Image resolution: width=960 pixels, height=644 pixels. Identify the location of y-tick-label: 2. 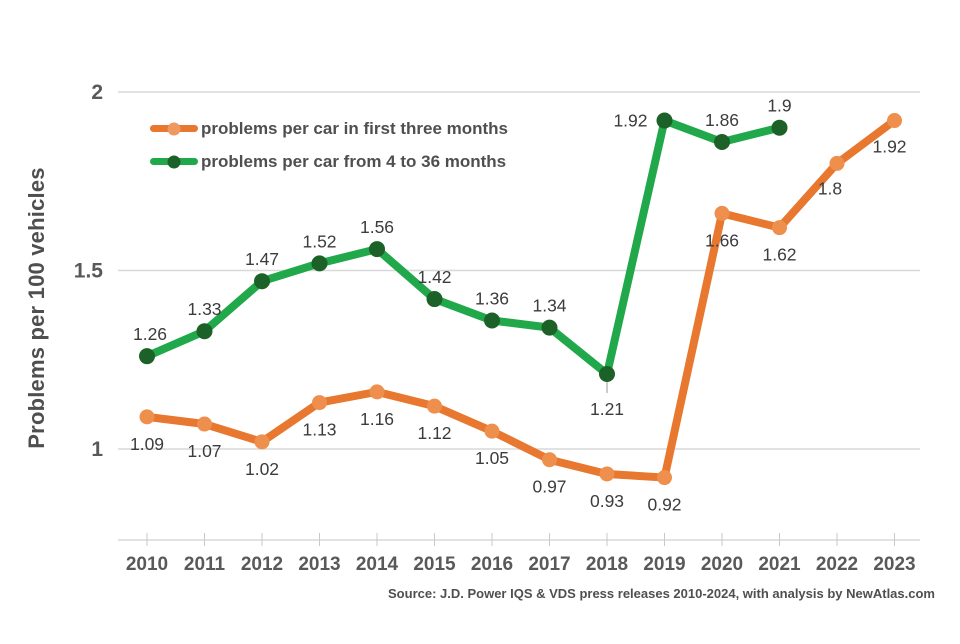
(97, 92).